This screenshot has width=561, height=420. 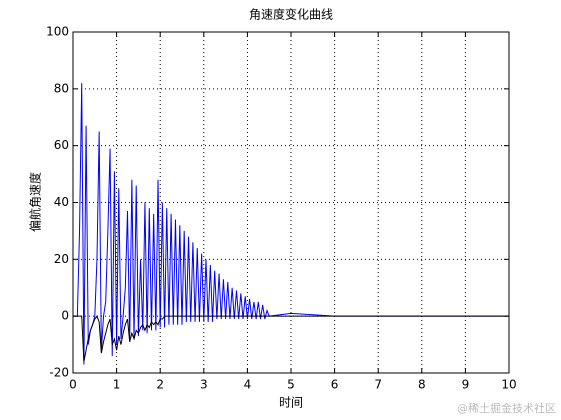 What do you see at coordinates (291, 14) in the screenshot?
I see `chart-title: 角速度变化曲线` at bounding box center [291, 14].